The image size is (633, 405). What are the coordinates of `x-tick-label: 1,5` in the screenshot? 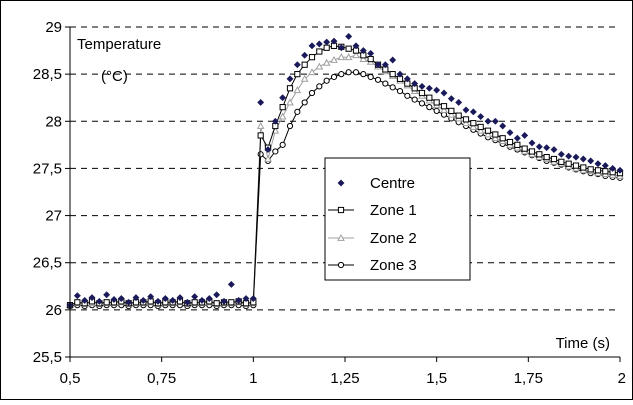 It's located at (436, 378).